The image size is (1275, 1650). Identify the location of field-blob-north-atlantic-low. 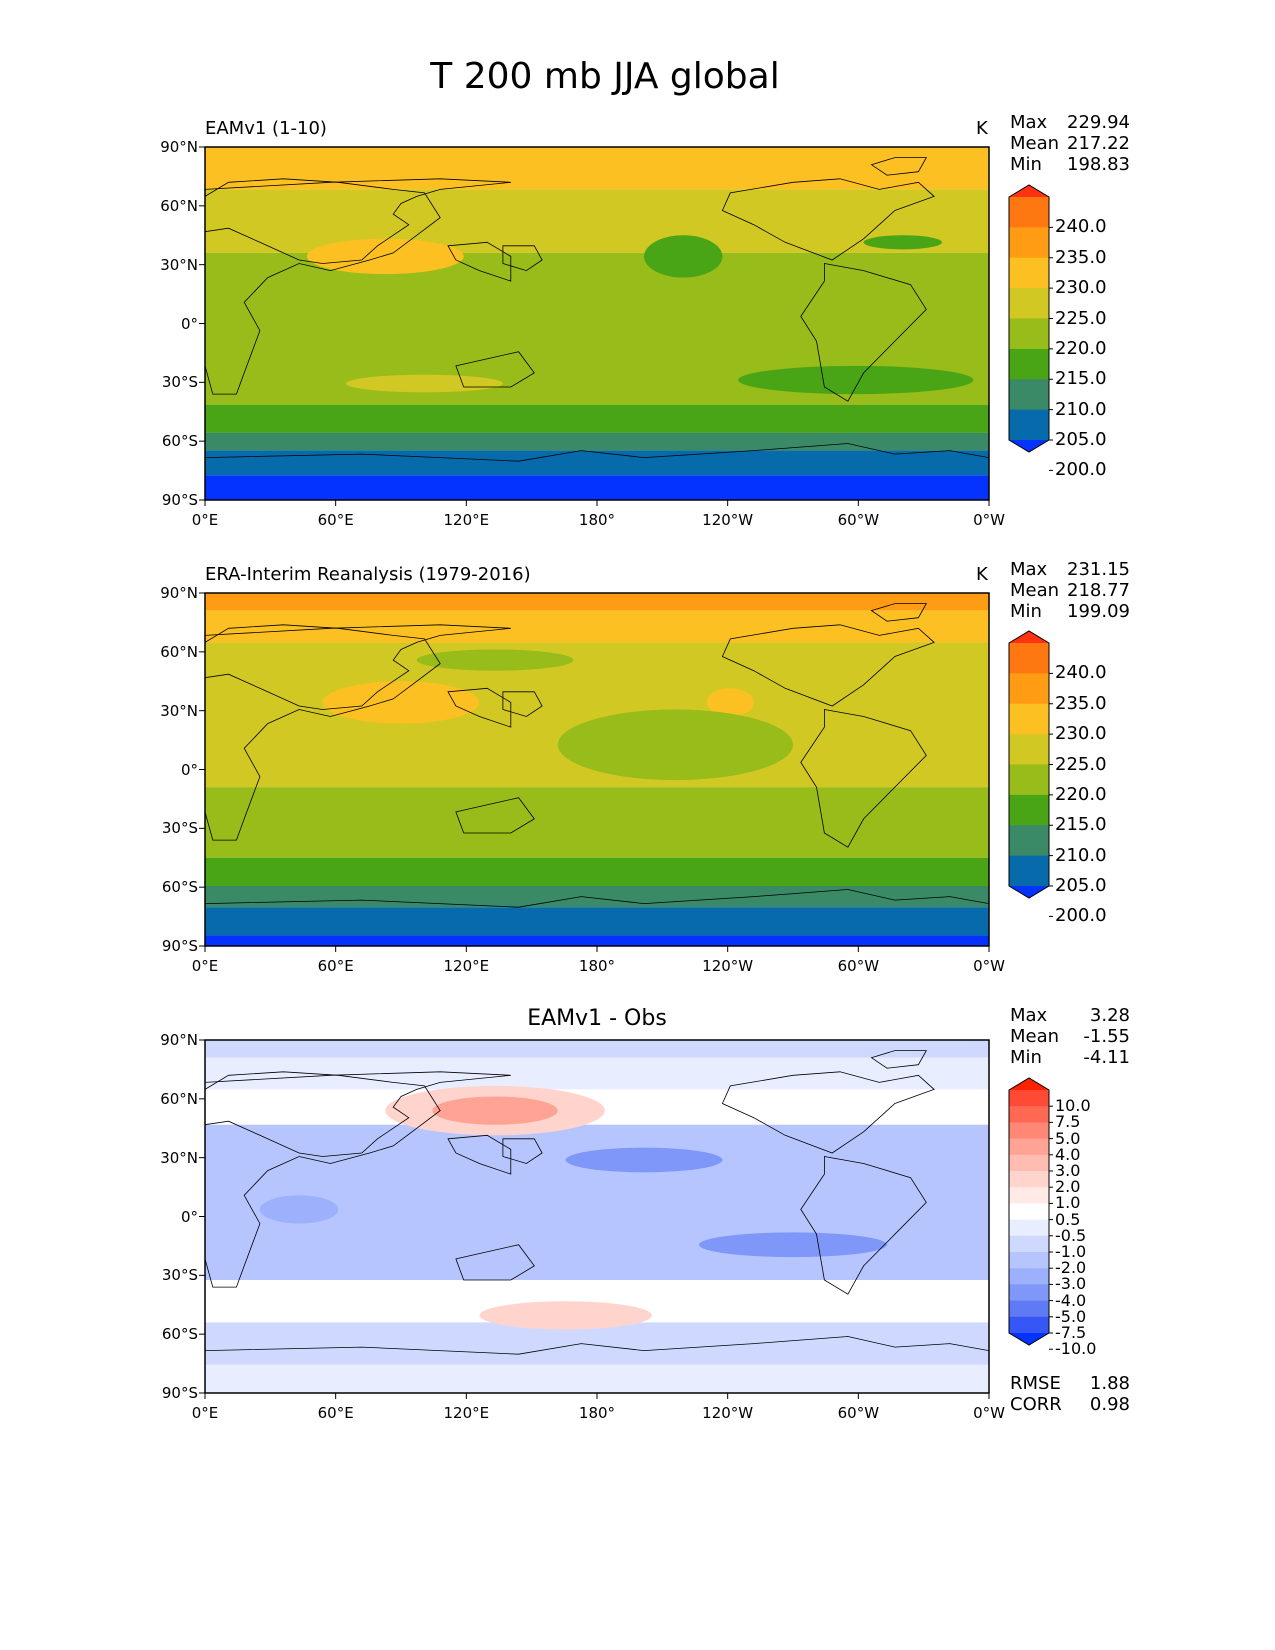
(902, 242).